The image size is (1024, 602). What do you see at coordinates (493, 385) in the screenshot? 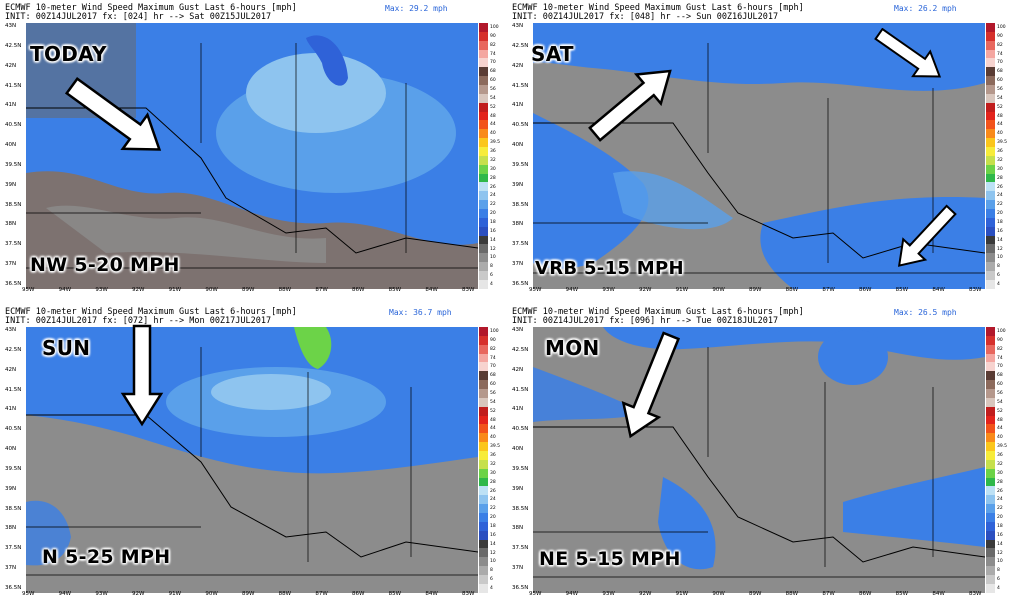
I see `colorbar-tick-label: 60` at bounding box center [493, 385].